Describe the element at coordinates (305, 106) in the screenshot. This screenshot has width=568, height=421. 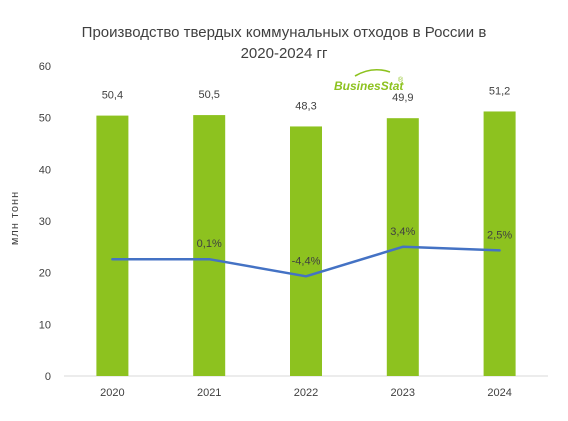
I see `bar-value-label: 48,3` at that location.